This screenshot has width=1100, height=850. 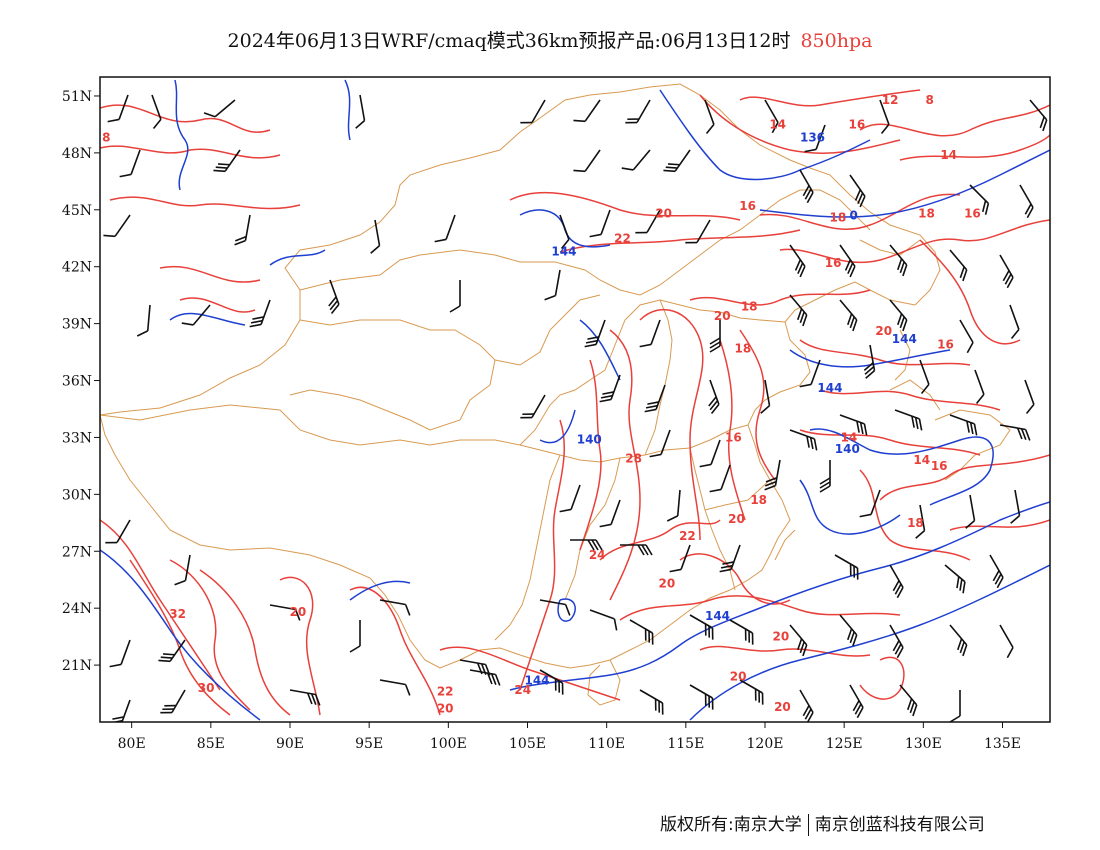 I want to click on lon-tick-label: 130E, so click(x=923, y=744).